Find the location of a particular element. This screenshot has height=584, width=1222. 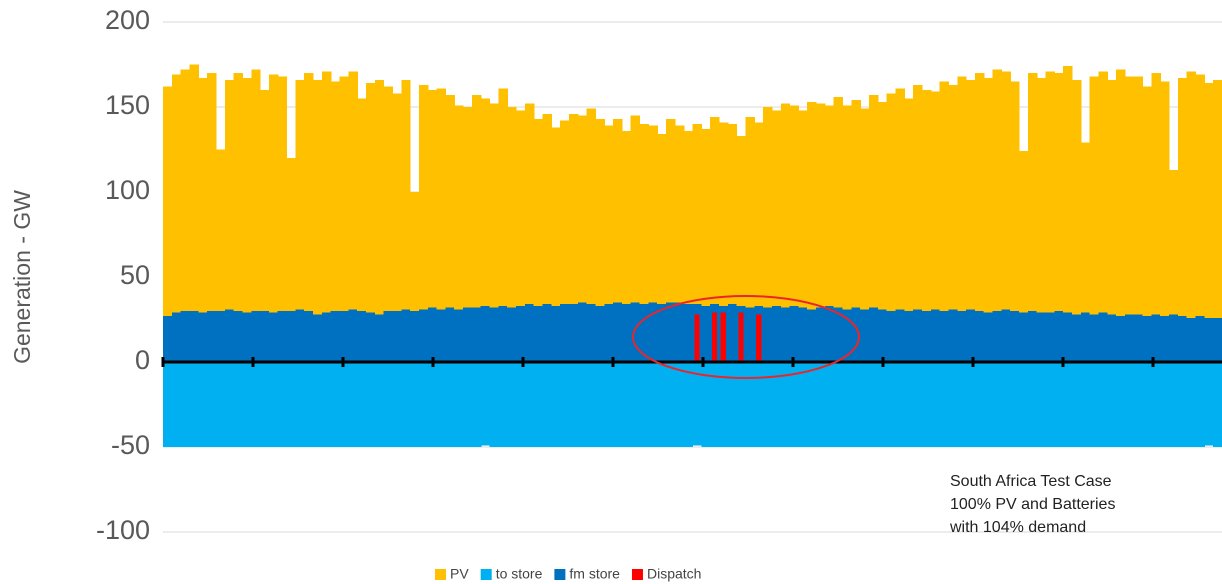

y-tick-label: 50 is located at coordinates (135, 275).